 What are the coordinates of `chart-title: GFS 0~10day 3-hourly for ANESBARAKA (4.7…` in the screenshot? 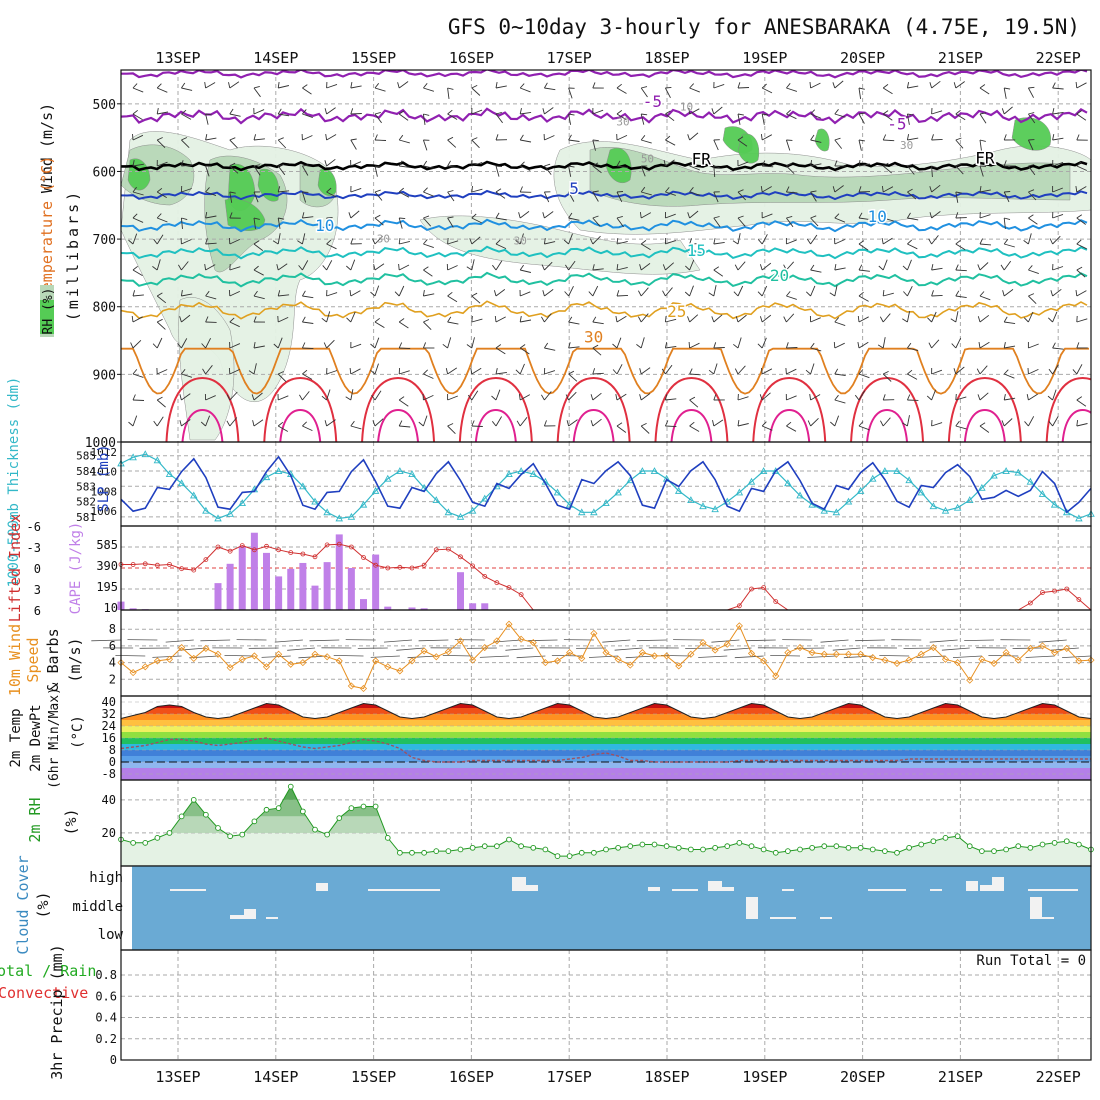 It's located at (764, 27).